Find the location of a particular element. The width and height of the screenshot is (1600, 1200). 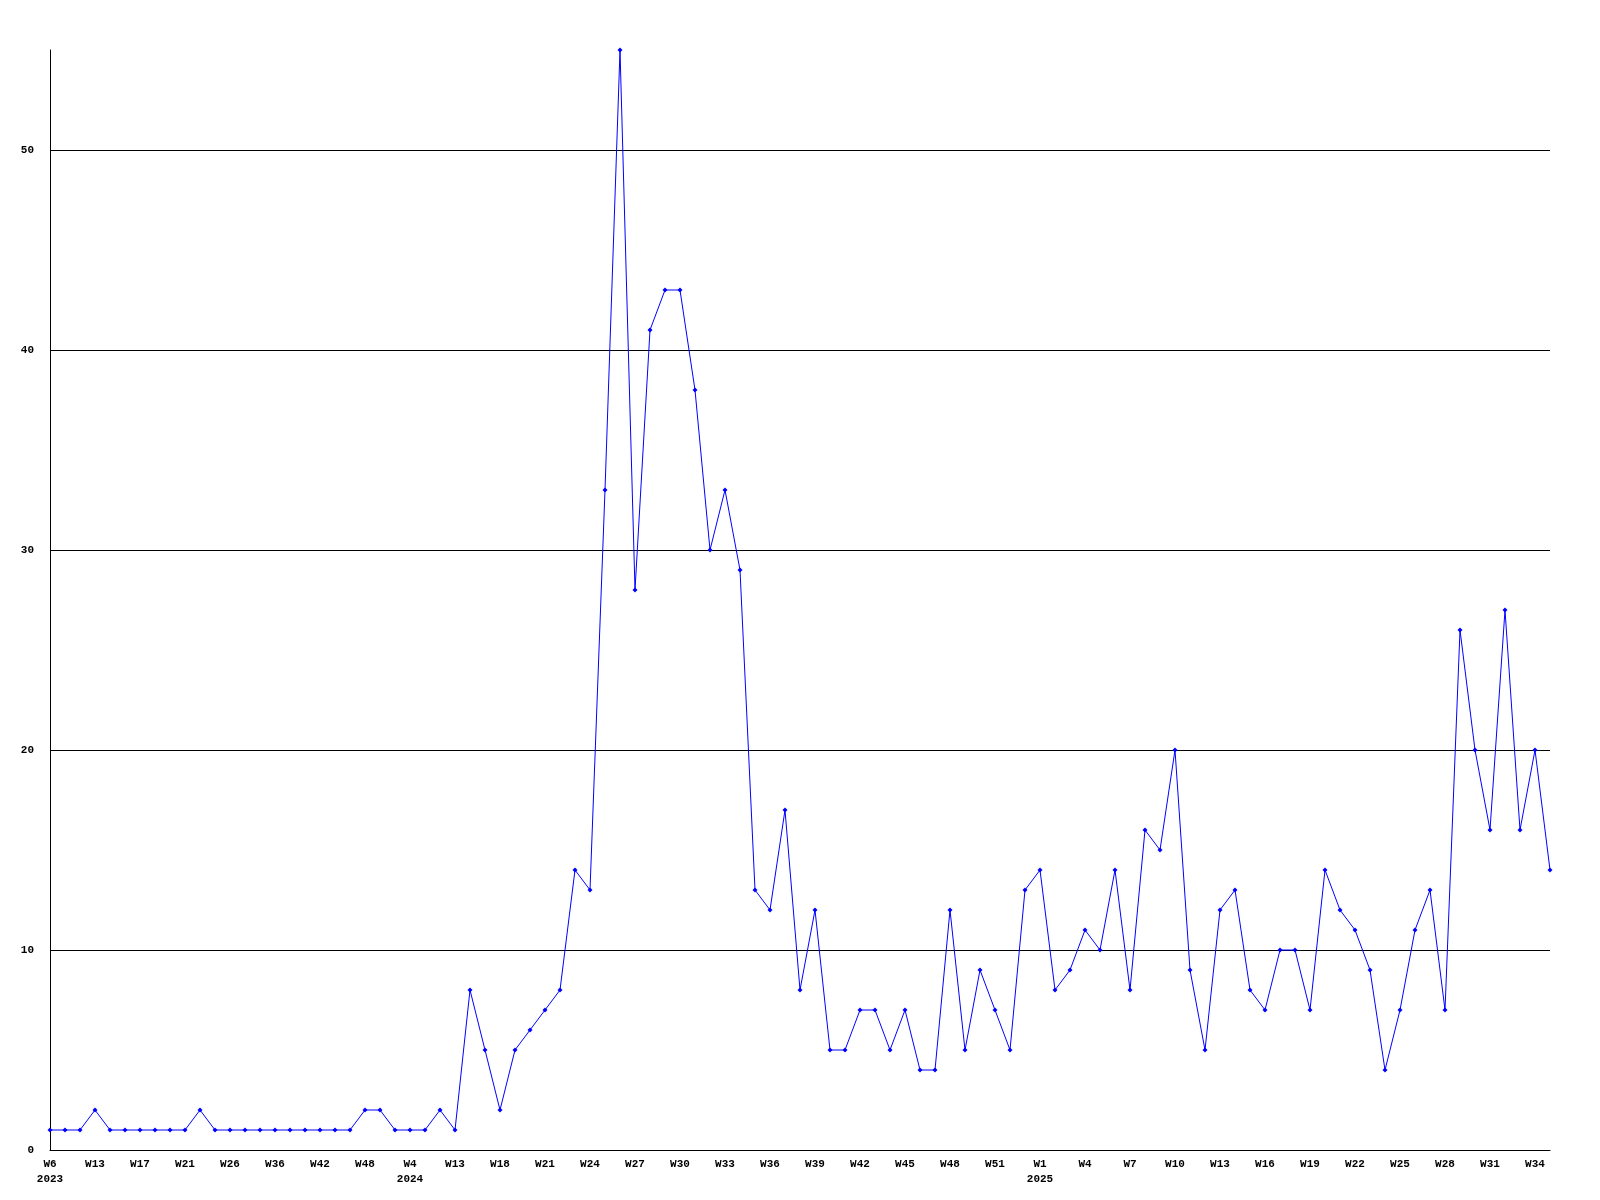

y-tick-label: 20 is located at coordinates (27, 750).